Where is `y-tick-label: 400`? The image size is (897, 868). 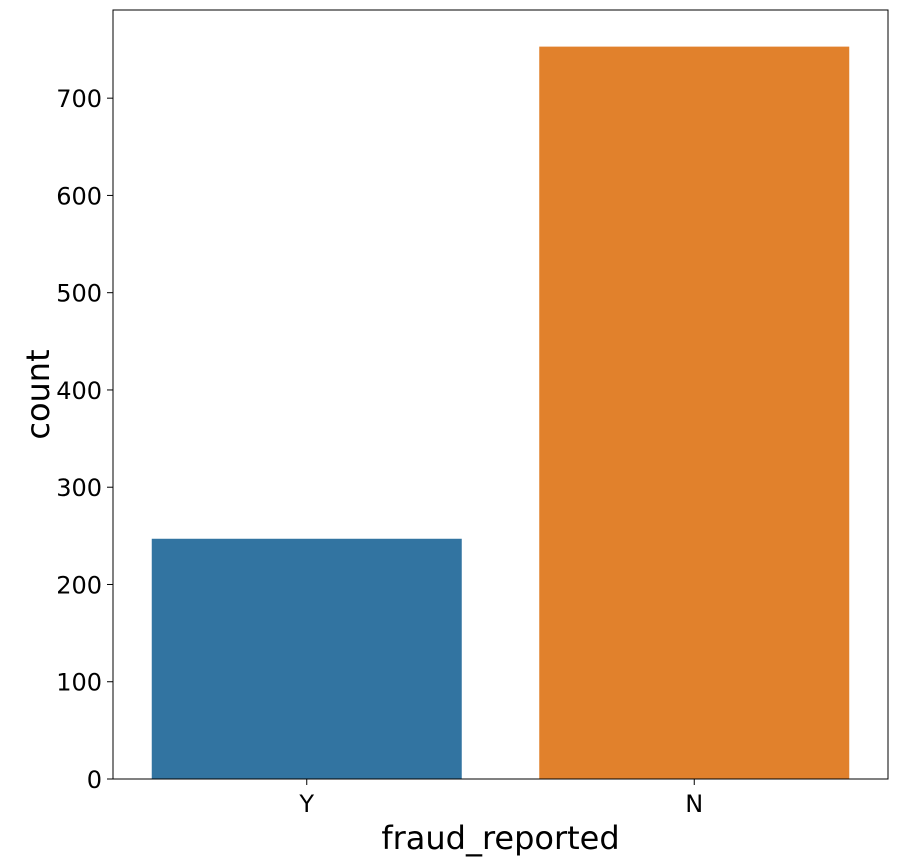
y-tick-label: 400 is located at coordinates (79, 391).